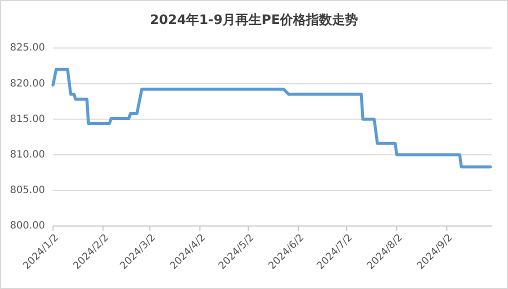  I want to click on y-tick-label: 815.00, so click(27, 119).